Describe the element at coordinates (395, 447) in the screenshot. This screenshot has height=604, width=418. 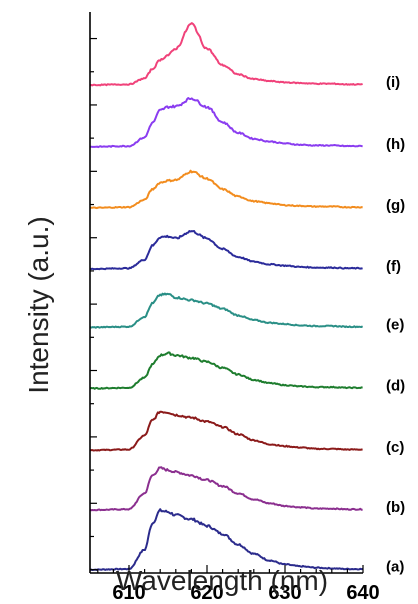
I see `trace-label-c: (c)` at that location.